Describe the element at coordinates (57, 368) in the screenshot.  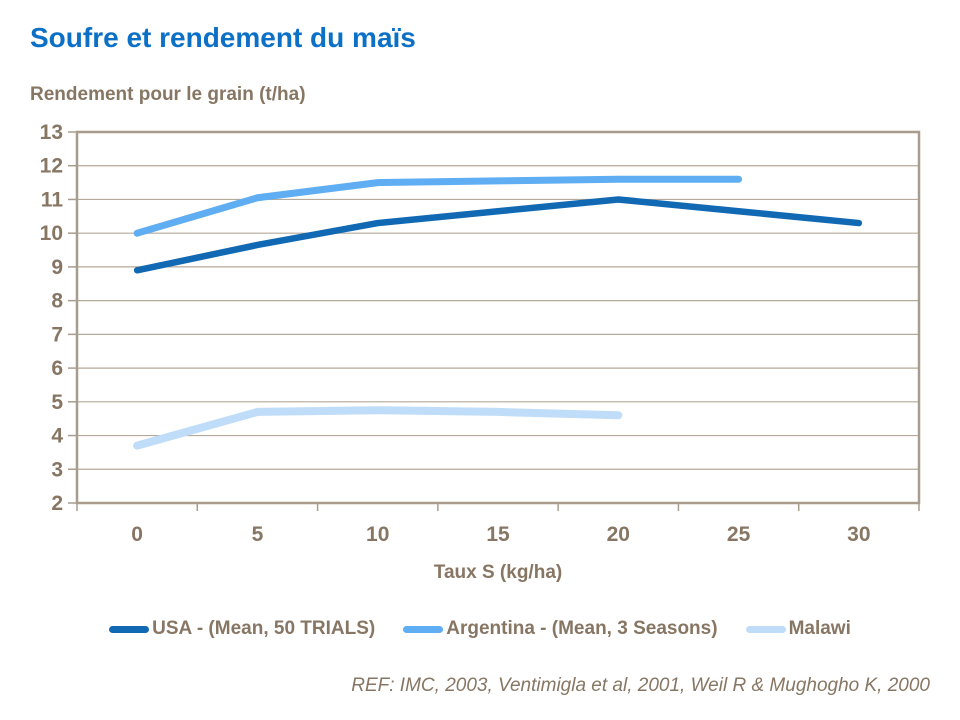
I see `y-tick-label: 6` at that location.